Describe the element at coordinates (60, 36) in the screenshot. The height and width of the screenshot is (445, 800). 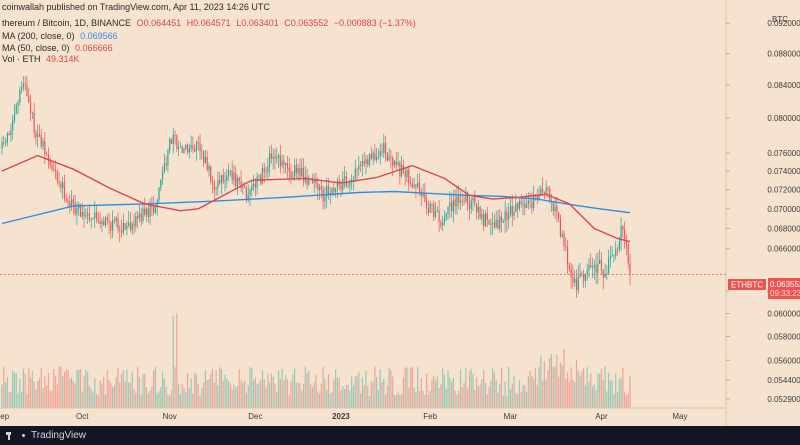
I see `indicator-ma200: MA (200, close, 0) 0.069566` at that location.